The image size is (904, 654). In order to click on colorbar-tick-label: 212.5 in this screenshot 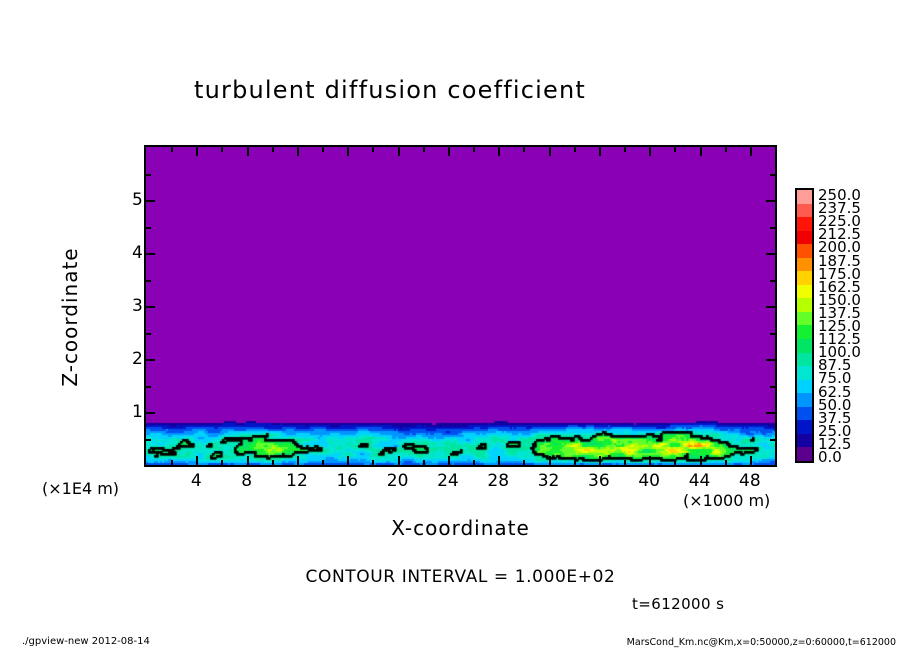, I will do `click(839, 234)`.